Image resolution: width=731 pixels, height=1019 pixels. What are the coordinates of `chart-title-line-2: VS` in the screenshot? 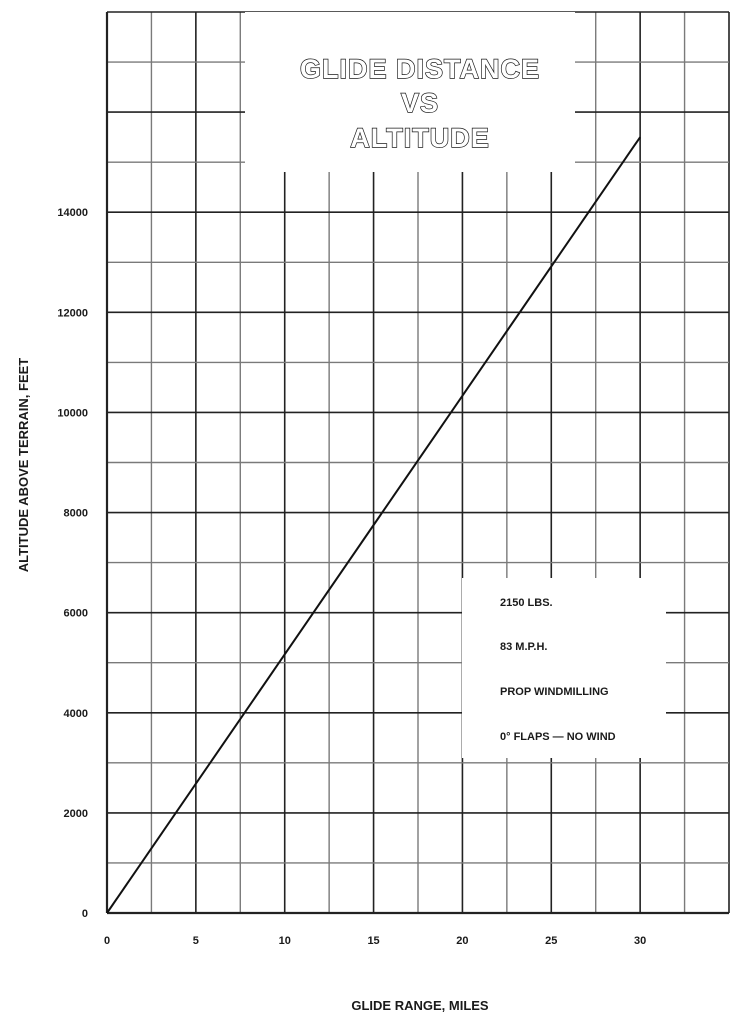 It's located at (420, 103).